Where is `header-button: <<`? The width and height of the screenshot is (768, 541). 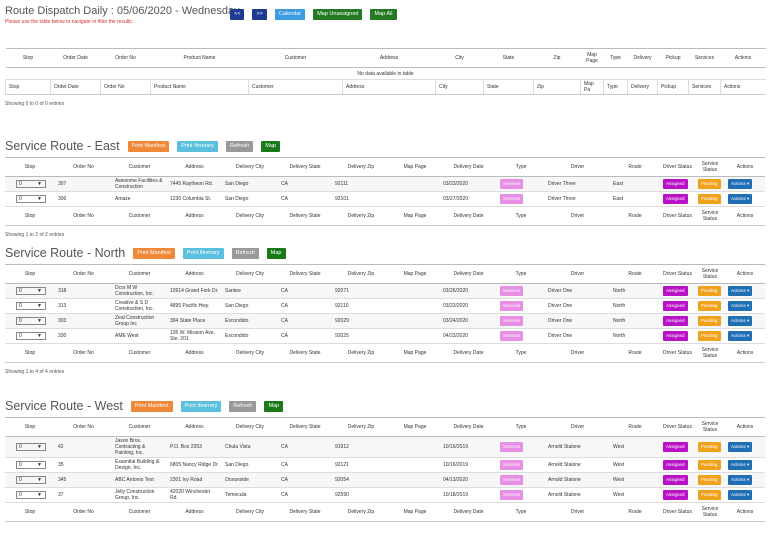
header-button: << is located at coordinates (237, 14).